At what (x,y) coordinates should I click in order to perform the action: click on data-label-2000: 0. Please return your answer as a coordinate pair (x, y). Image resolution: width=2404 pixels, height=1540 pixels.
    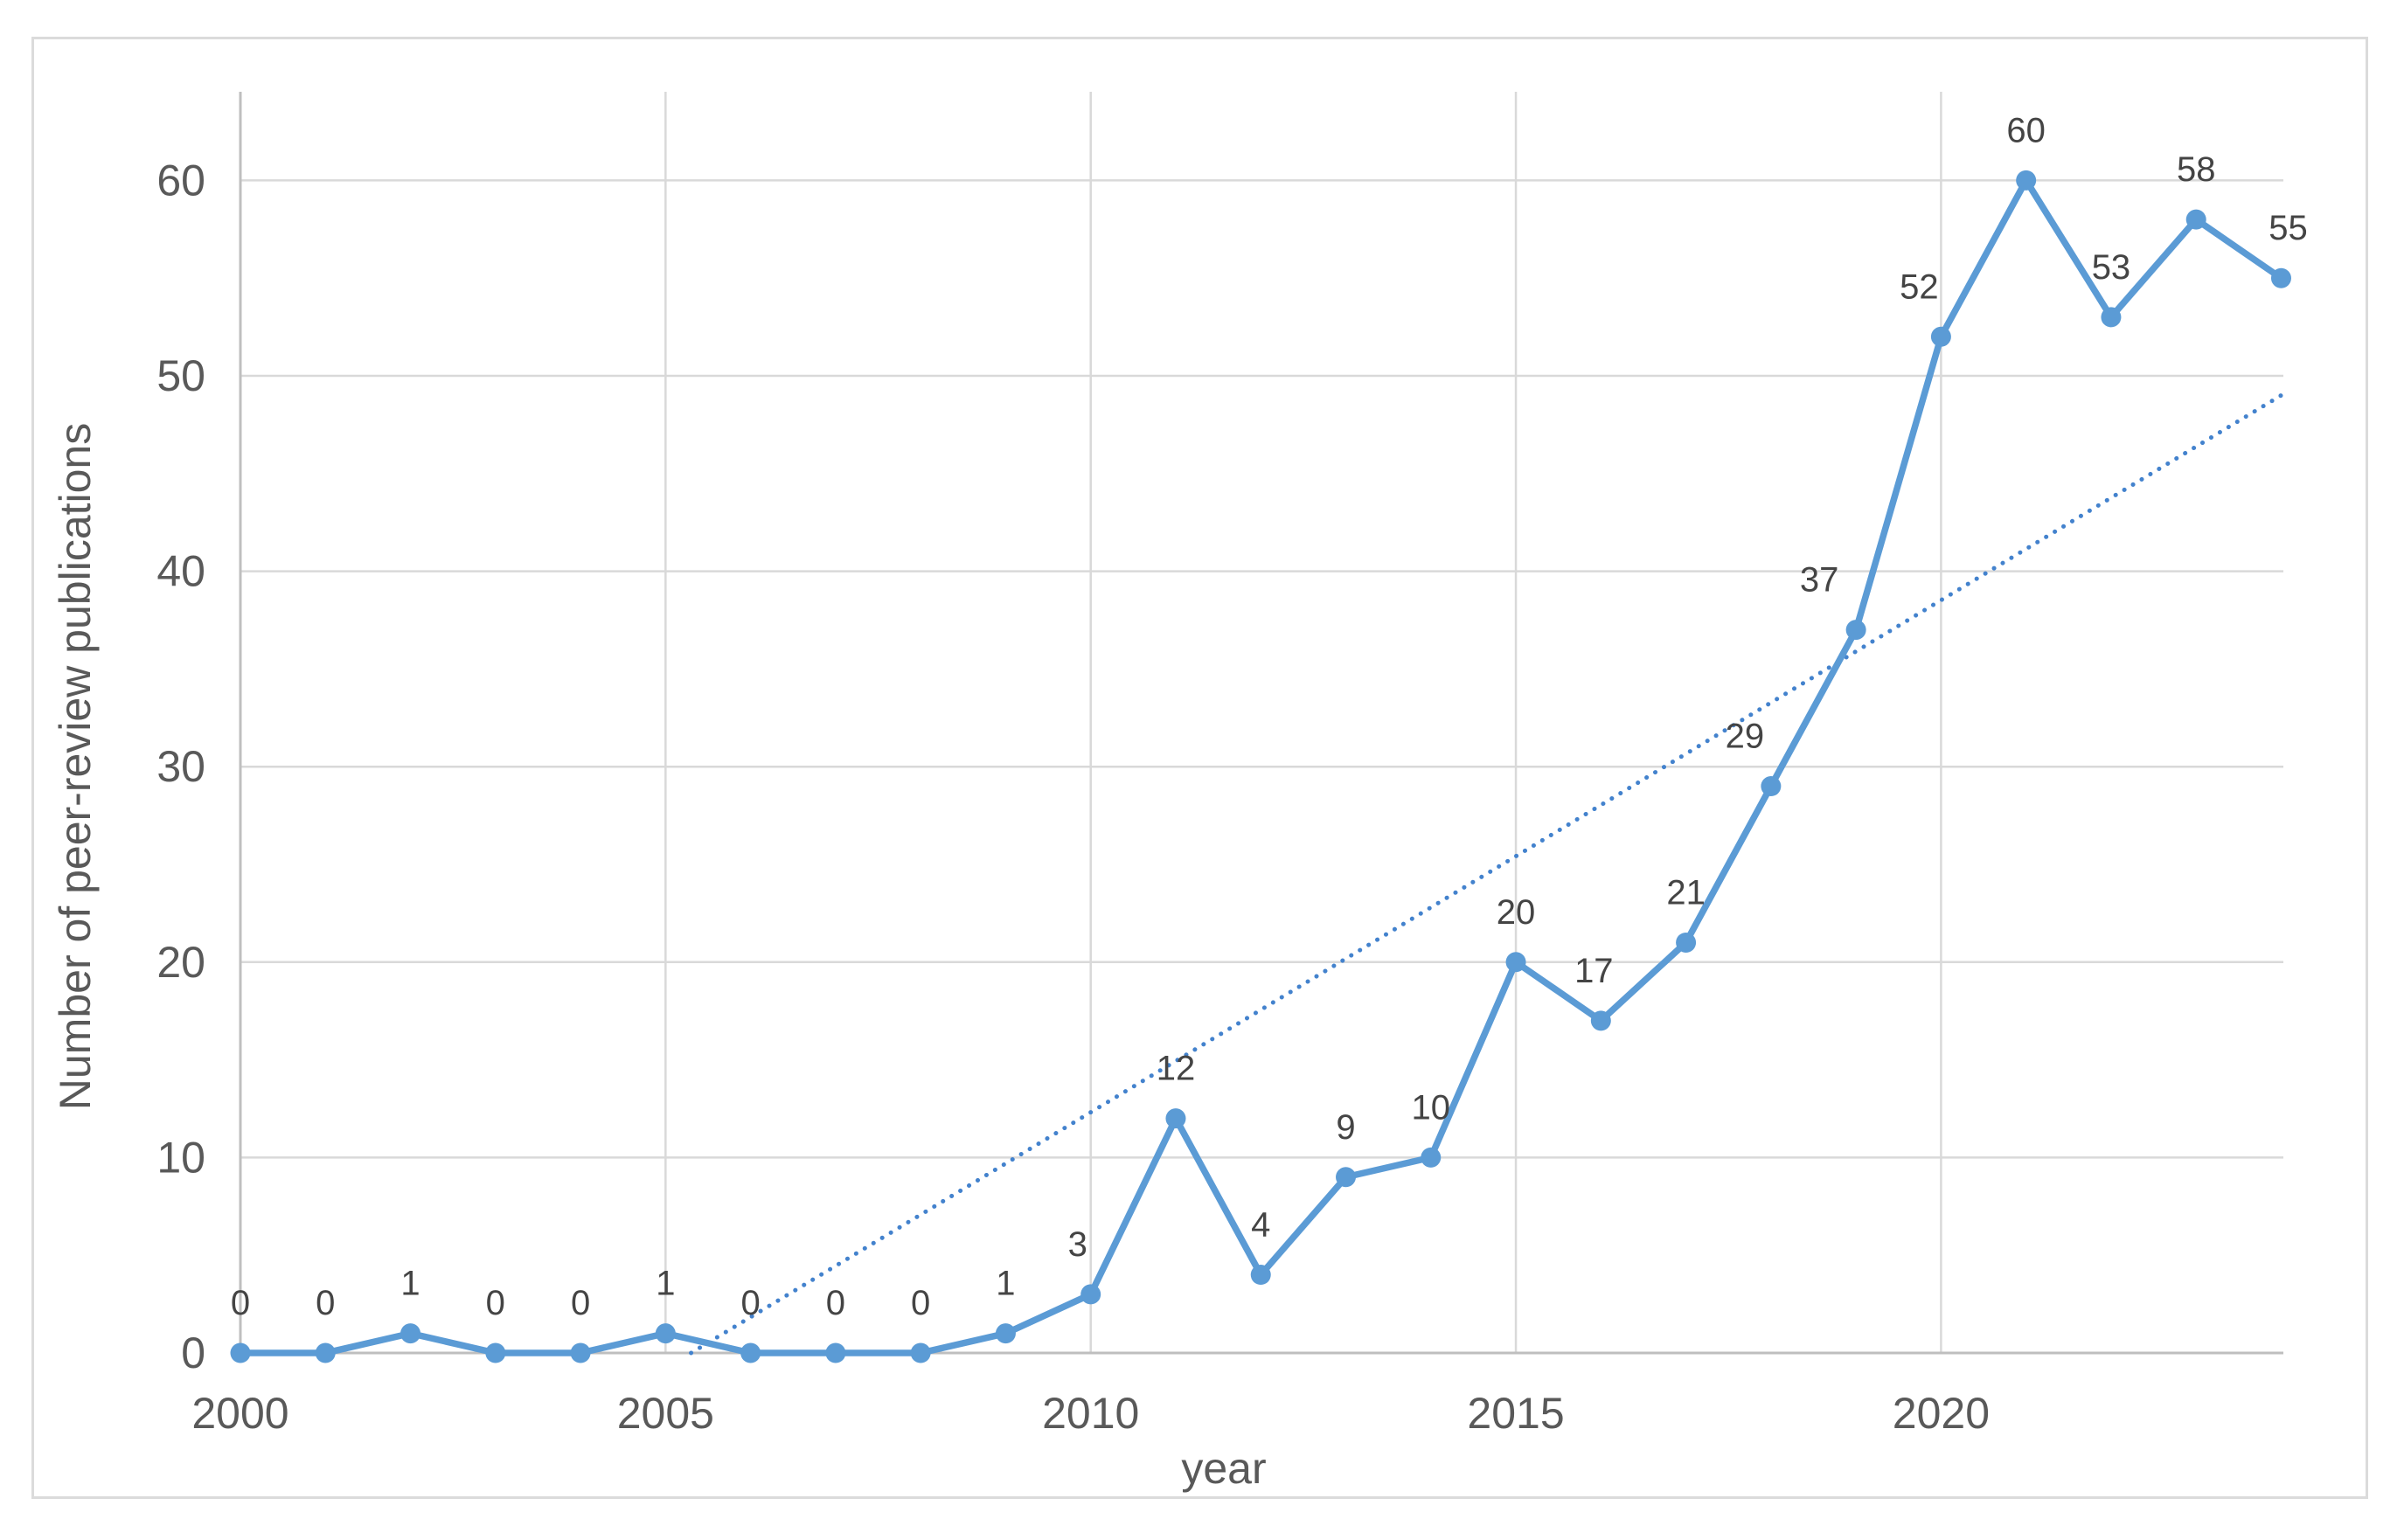
    Looking at the image, I should click on (240, 1303).